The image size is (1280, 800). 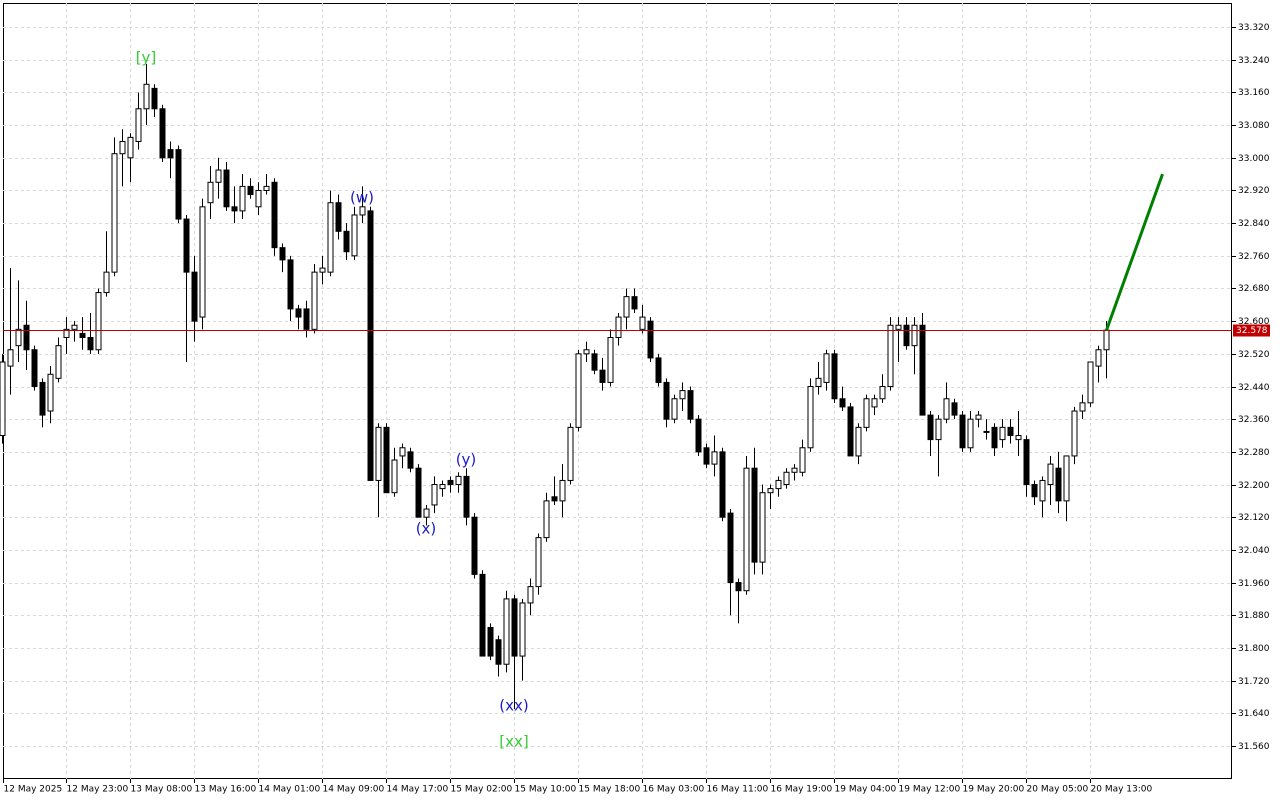 What do you see at coordinates (1254, 257) in the screenshot?
I see `y-tick-label: 32.760` at bounding box center [1254, 257].